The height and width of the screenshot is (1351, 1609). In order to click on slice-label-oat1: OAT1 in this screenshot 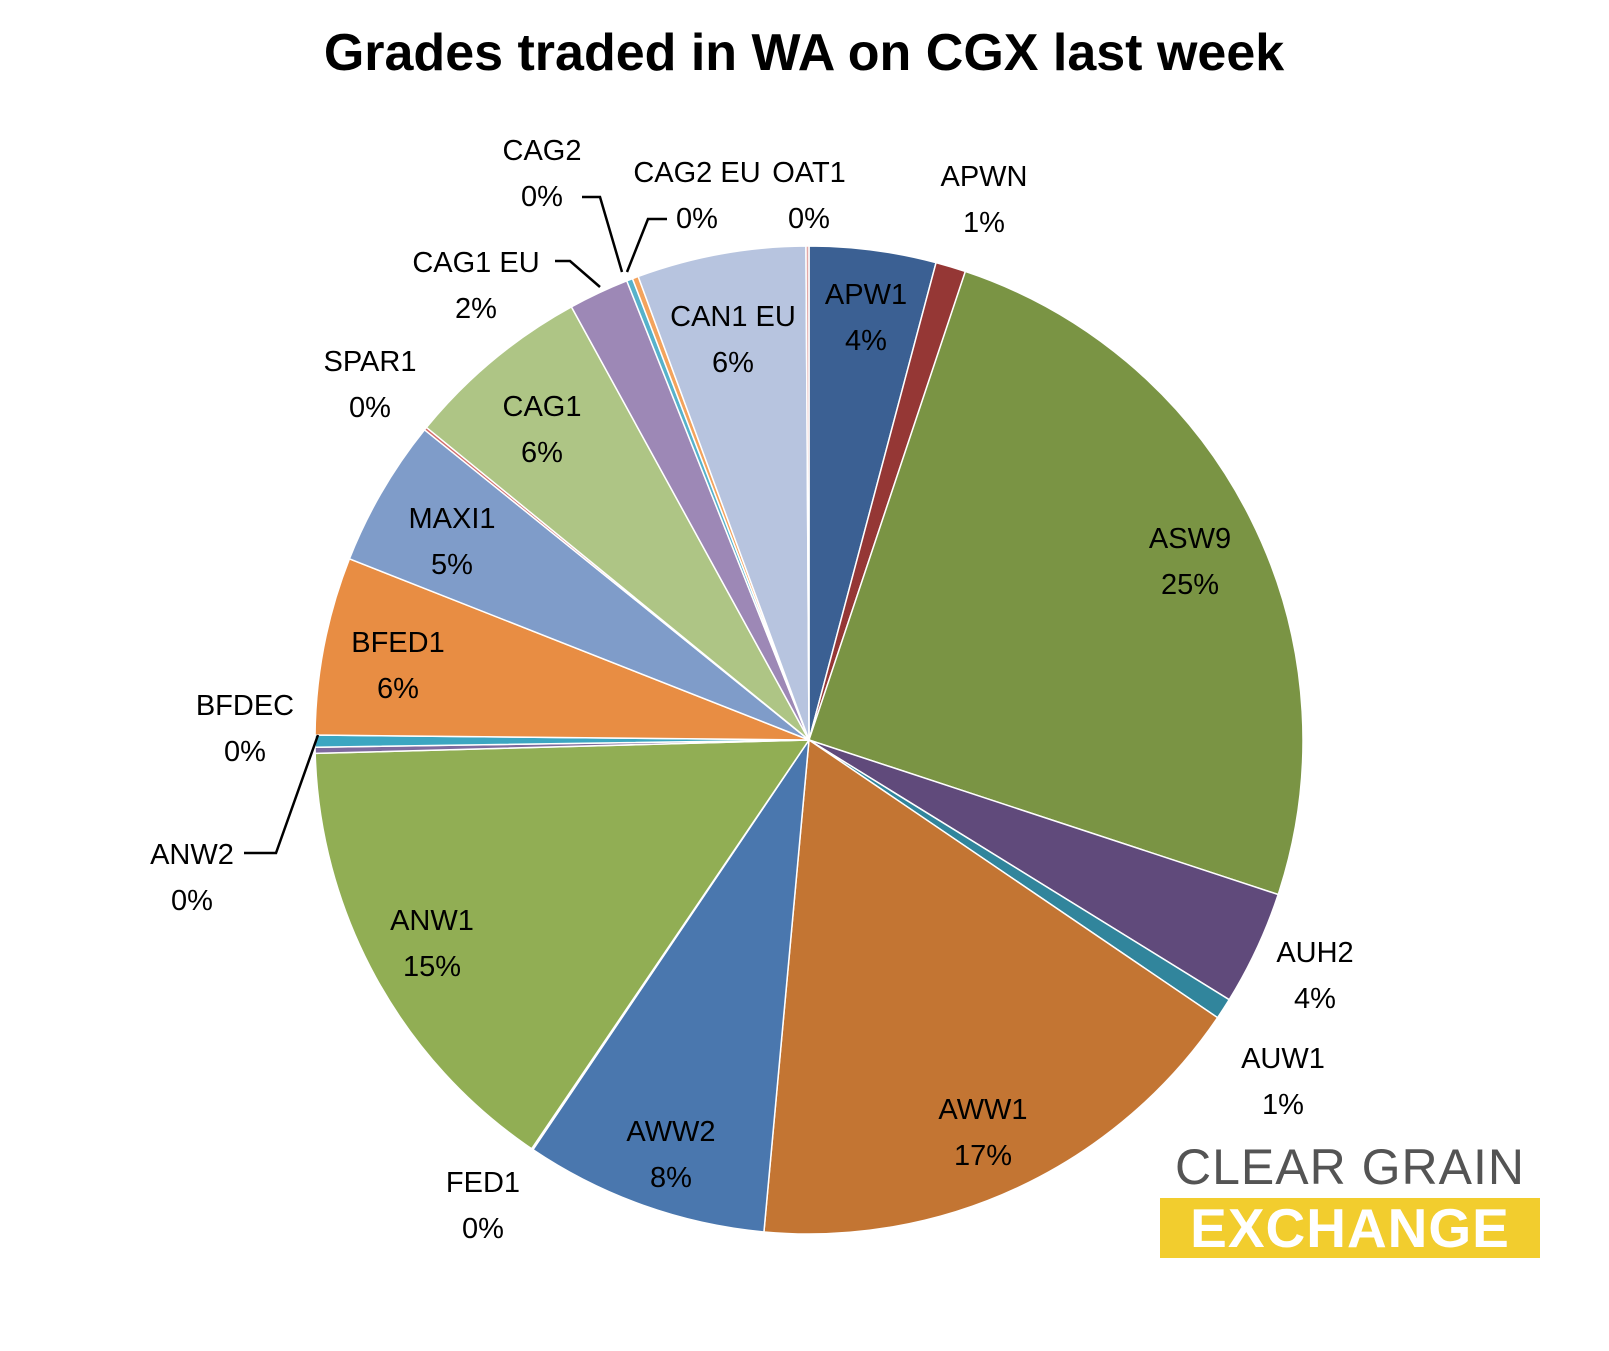, I will do `click(809, 173)`.